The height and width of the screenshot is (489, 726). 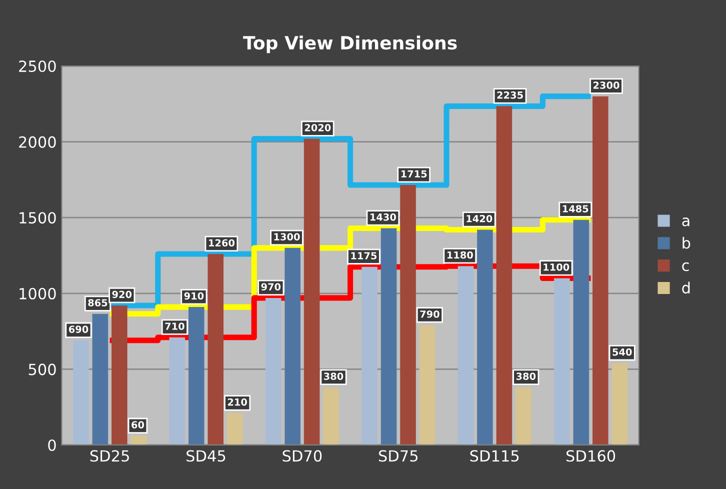 What do you see at coordinates (383, 217) in the screenshot?
I see `data-label: 1430` at bounding box center [383, 217].